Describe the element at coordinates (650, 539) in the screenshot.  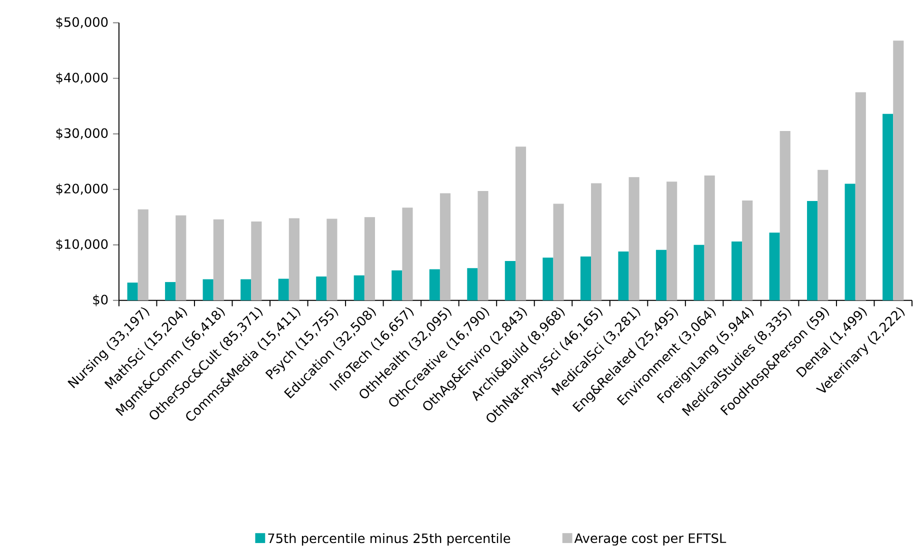
I see `legend-label: Average cost per EFTSL` at that location.